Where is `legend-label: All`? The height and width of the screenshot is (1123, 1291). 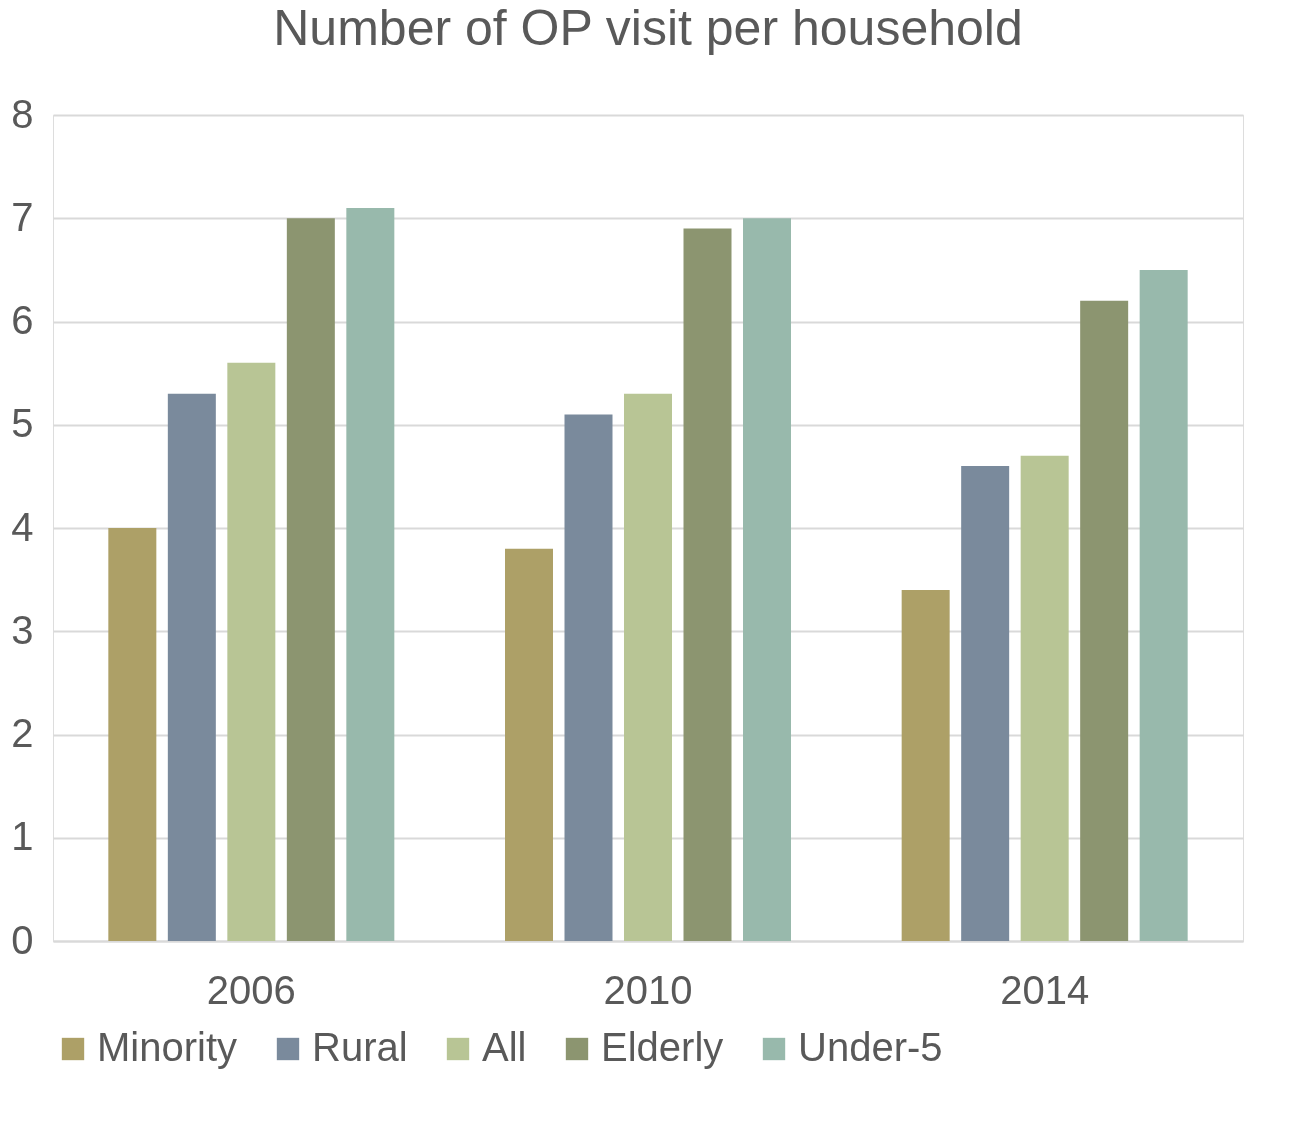
legend-label: All is located at coordinates (504, 1047).